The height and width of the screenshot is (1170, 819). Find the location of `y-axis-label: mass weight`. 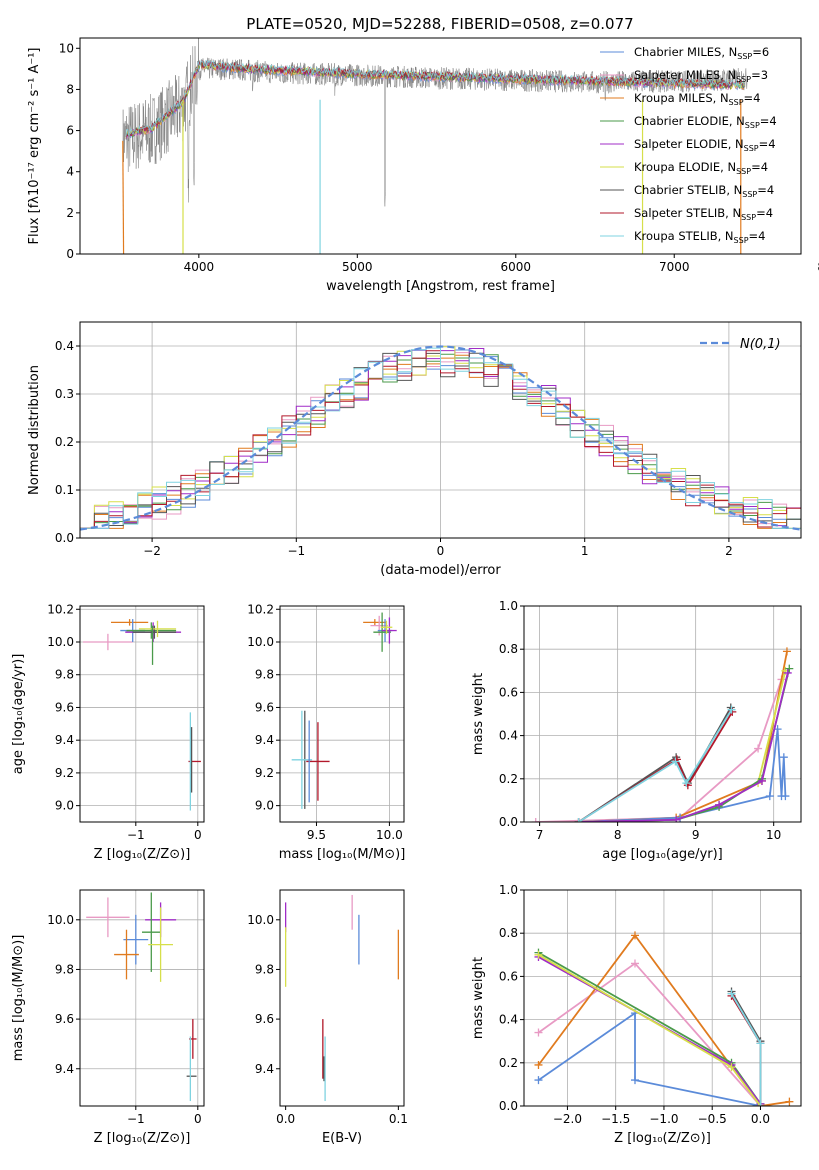

y-axis-label: mass weight is located at coordinates (478, 714).